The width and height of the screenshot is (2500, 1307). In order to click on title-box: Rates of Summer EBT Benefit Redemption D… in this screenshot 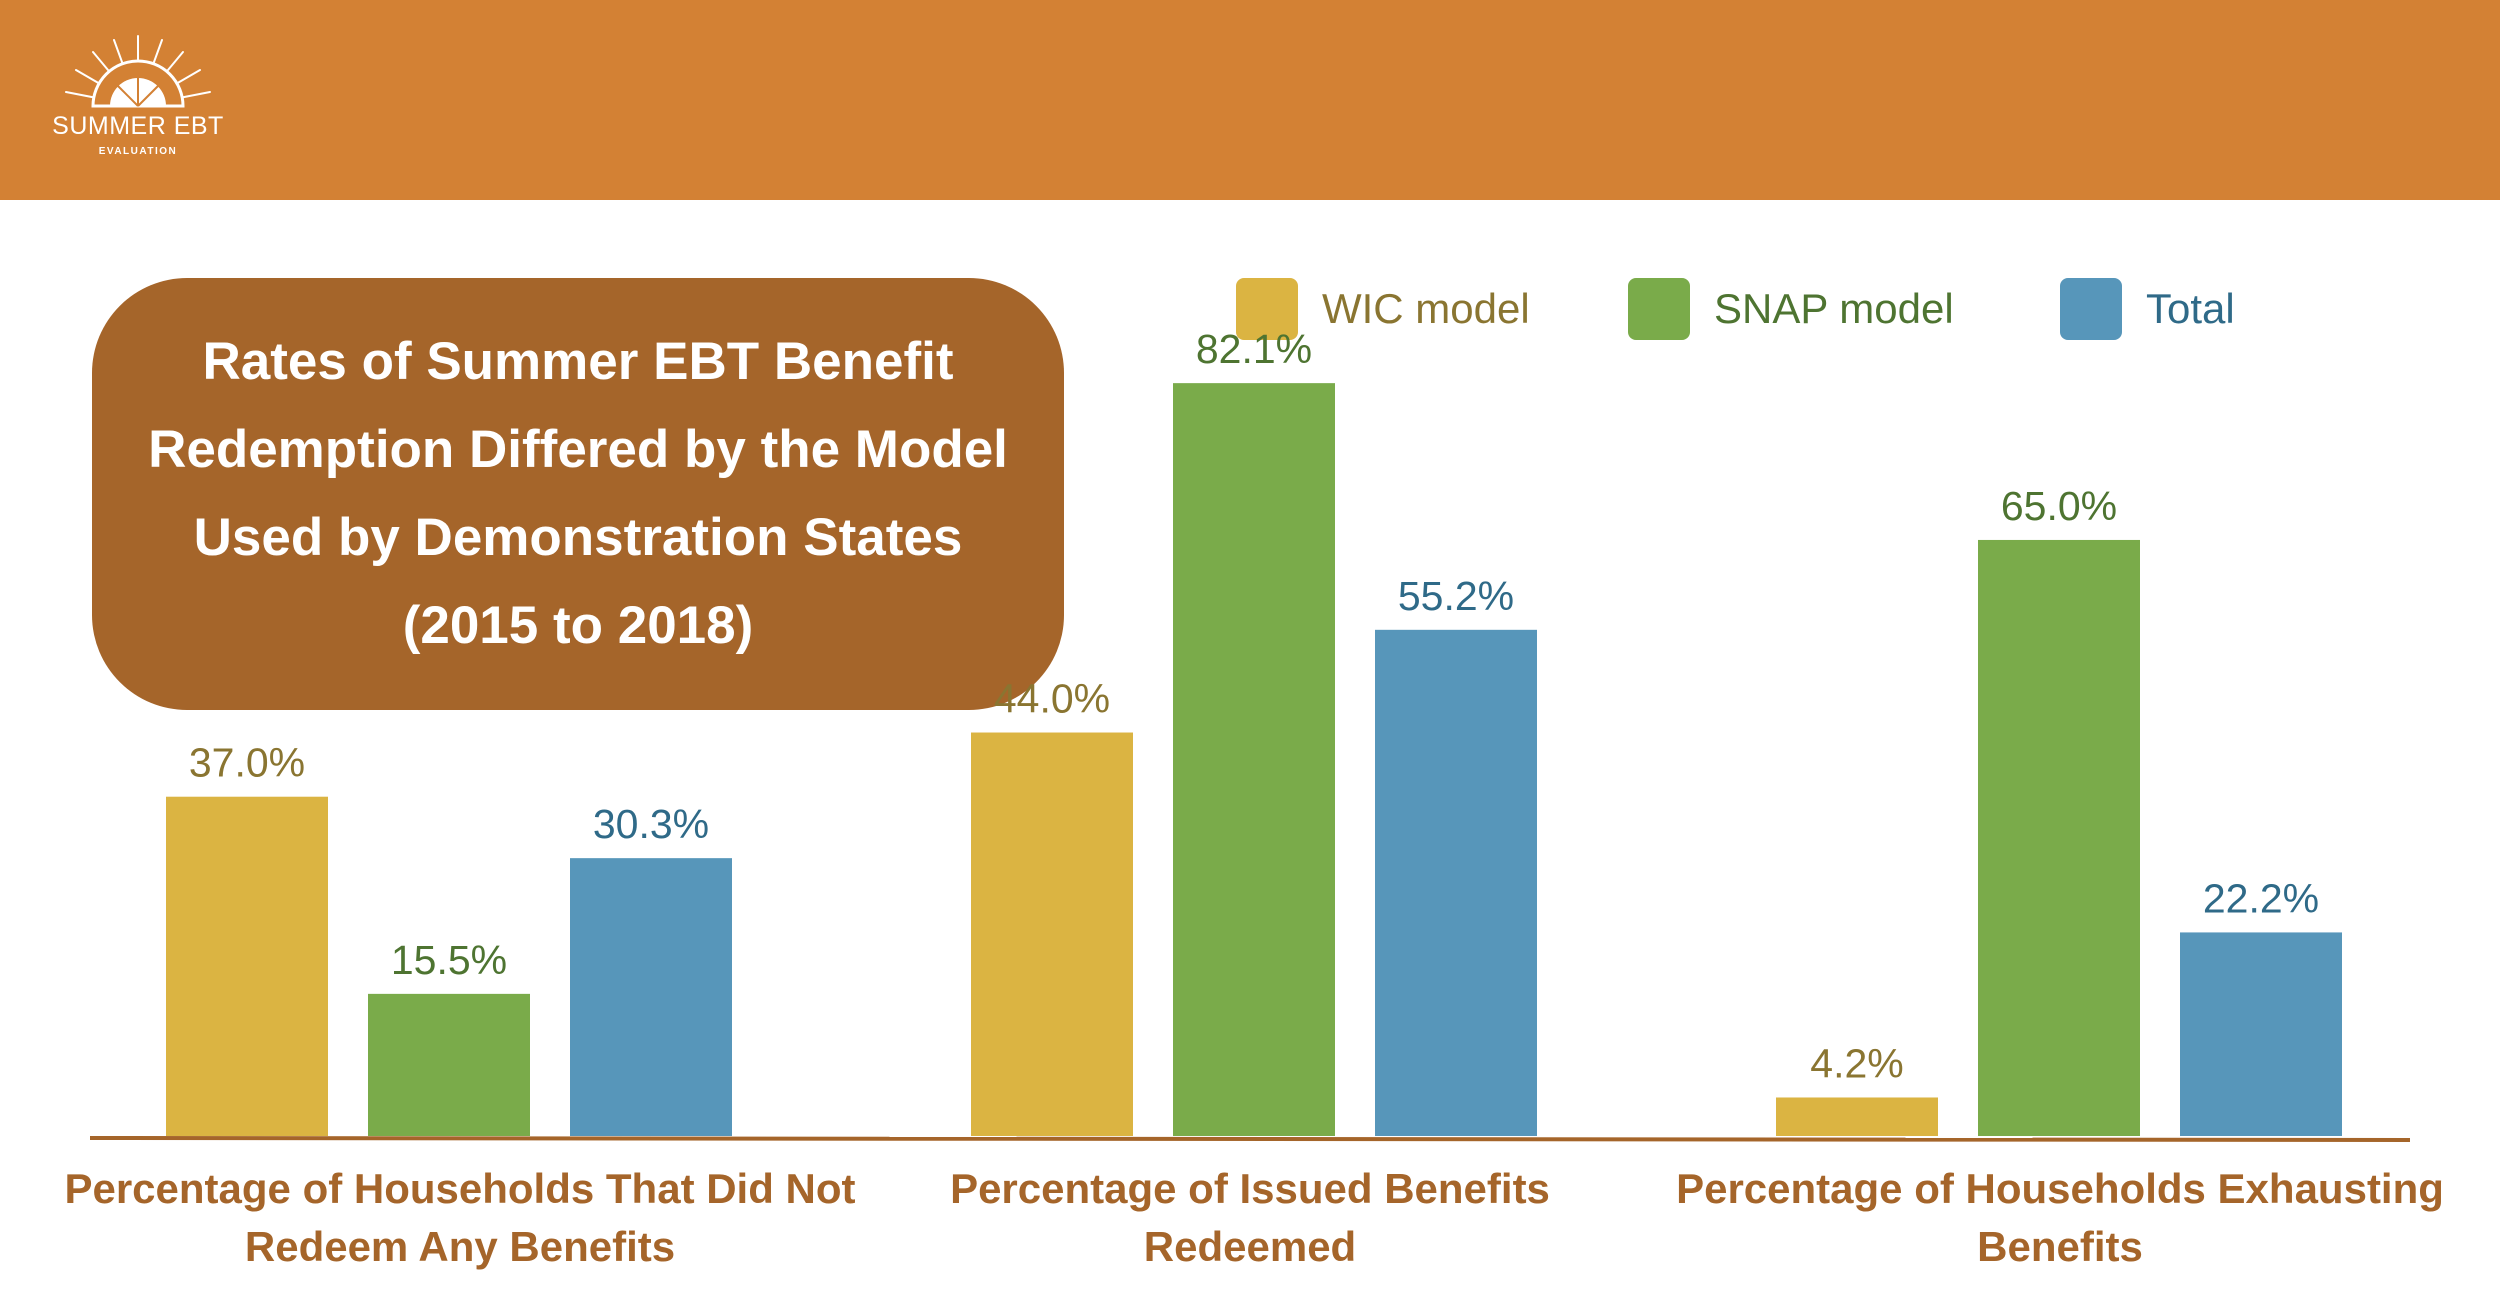, I will do `click(578, 494)`.